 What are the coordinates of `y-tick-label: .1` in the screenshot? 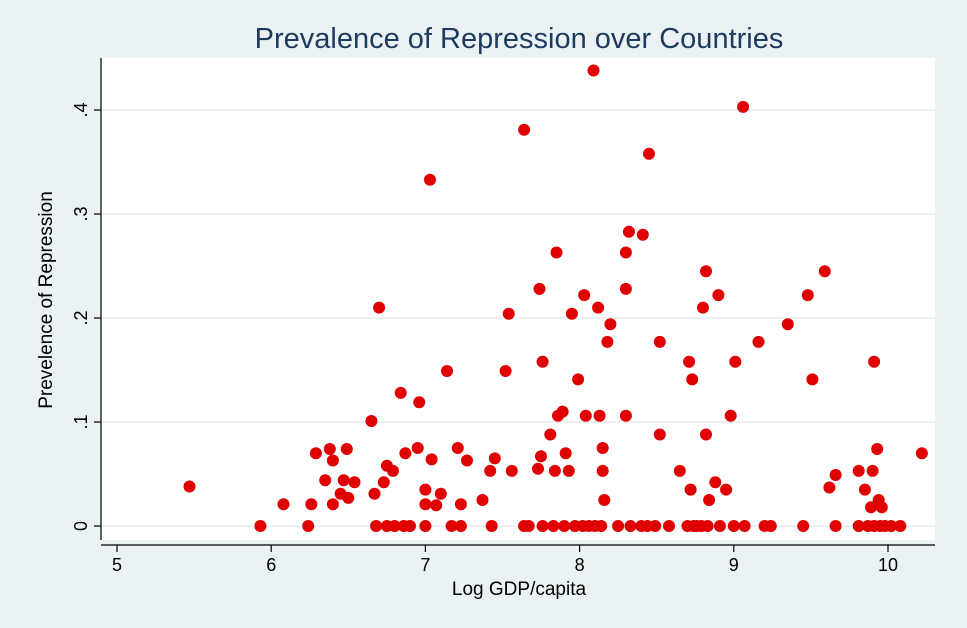 It's located at (81, 421).